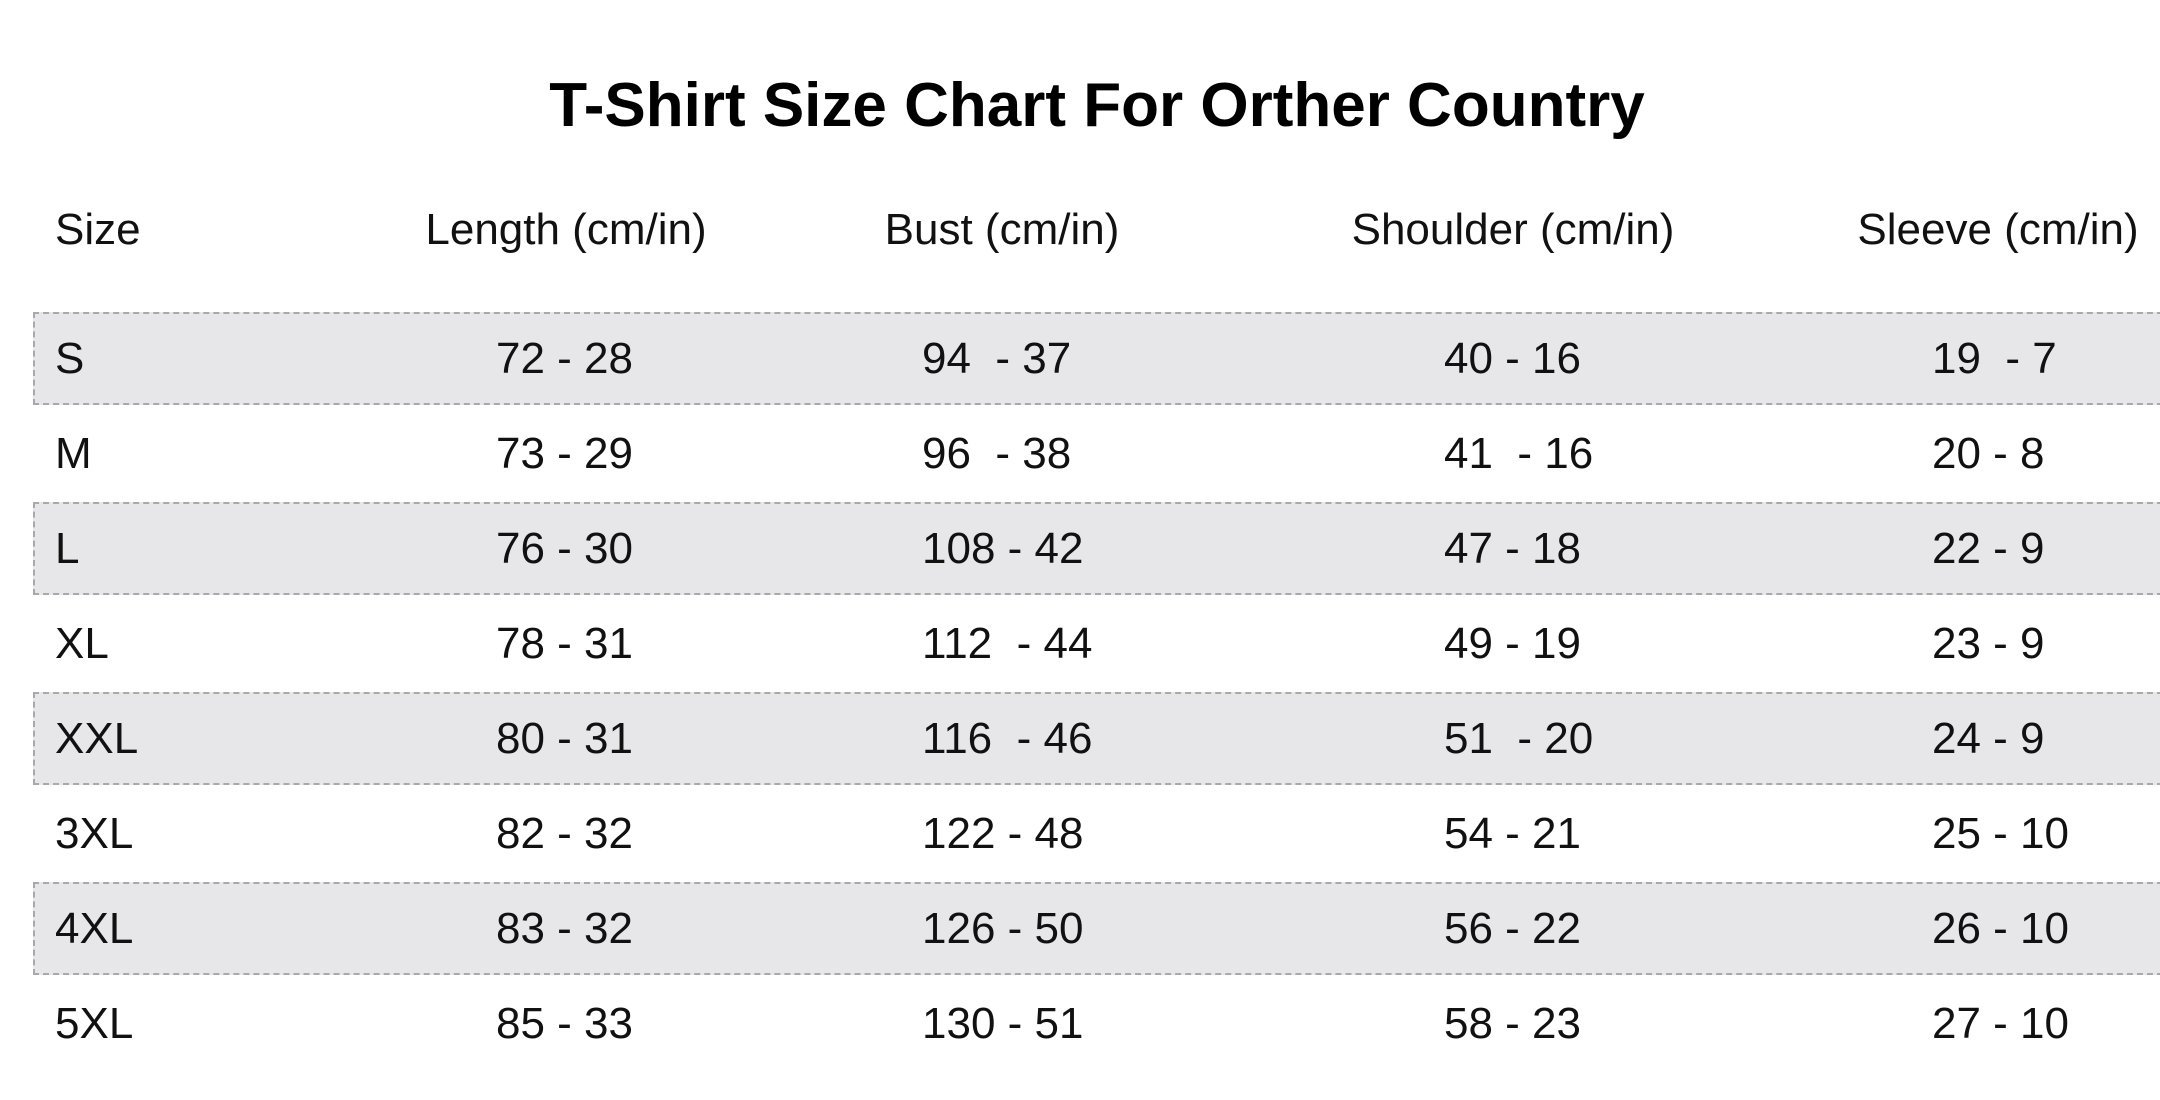 The width and height of the screenshot is (2160, 1100). I want to click on measure-cell: 94 - 37, so click(997, 358).